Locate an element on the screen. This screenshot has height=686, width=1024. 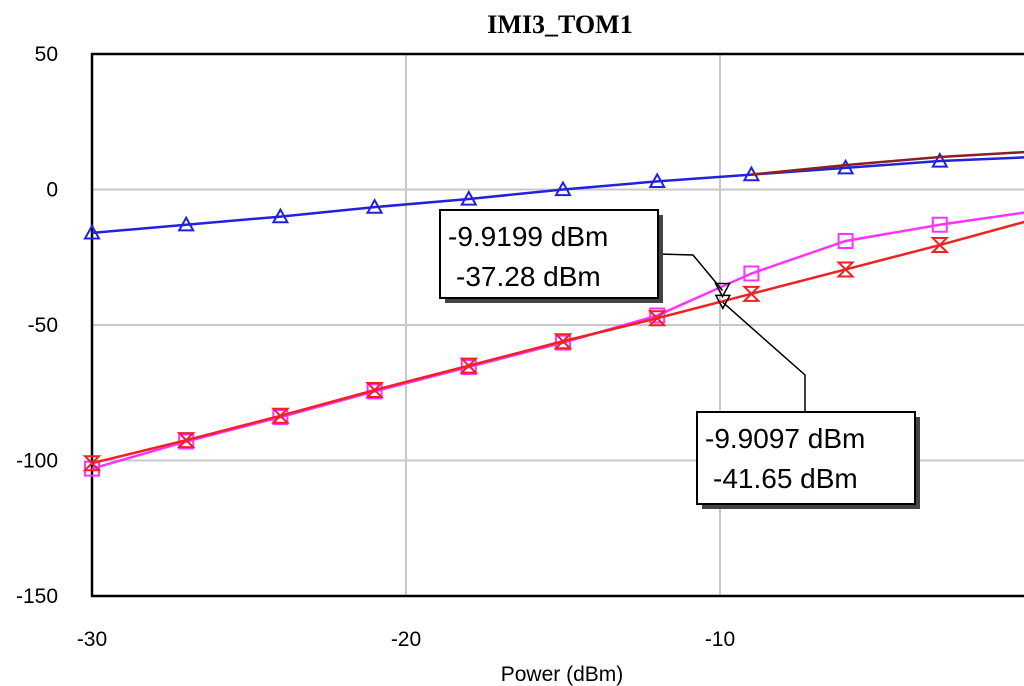
y-tick-label: -100 is located at coordinates (37, 461).